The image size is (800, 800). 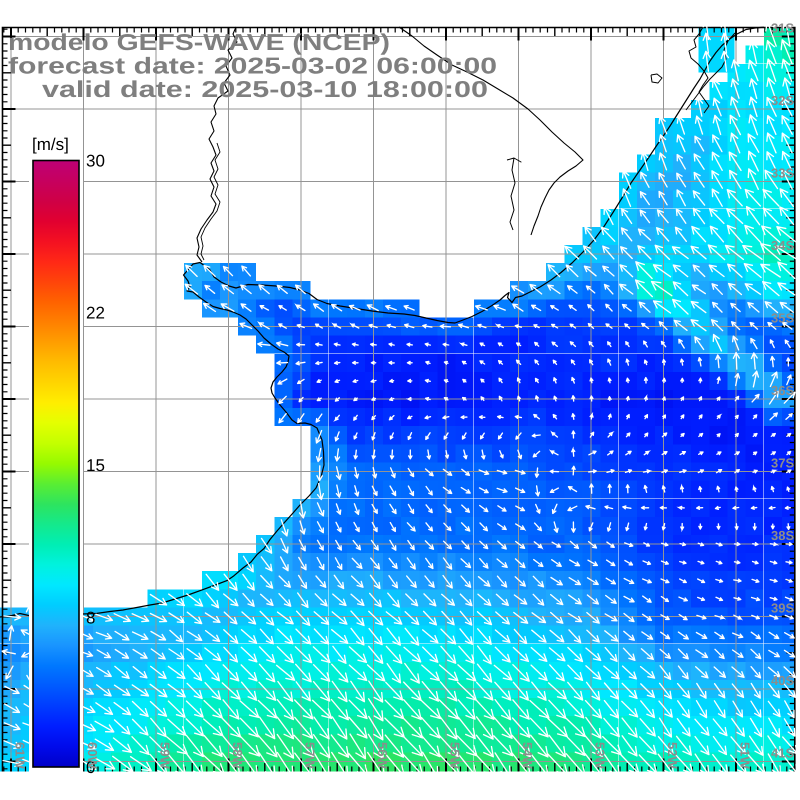 What do you see at coordinates (745, 755) in the screenshot?
I see `svg-text: 51W` at bounding box center [745, 755].